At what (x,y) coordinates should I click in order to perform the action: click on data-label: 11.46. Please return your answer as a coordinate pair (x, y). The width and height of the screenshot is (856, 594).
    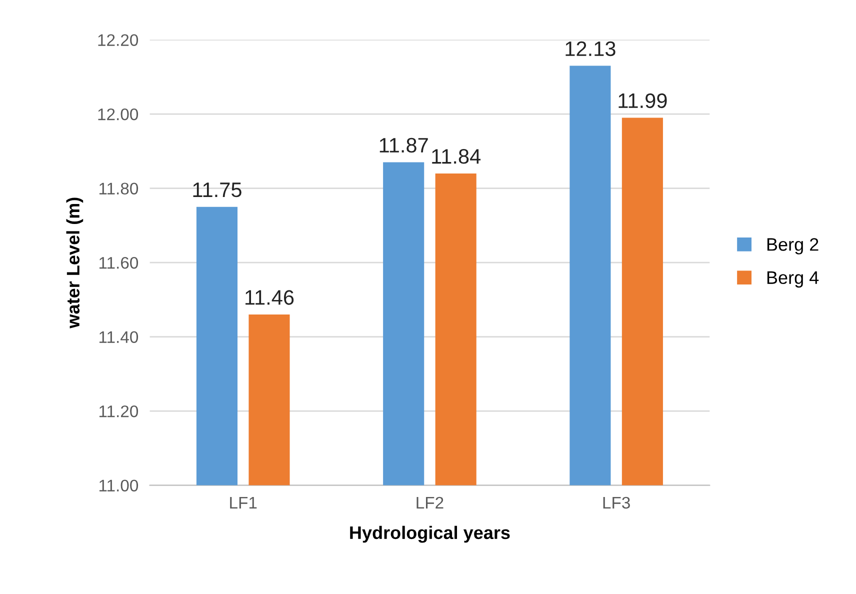
    Looking at the image, I should click on (270, 297).